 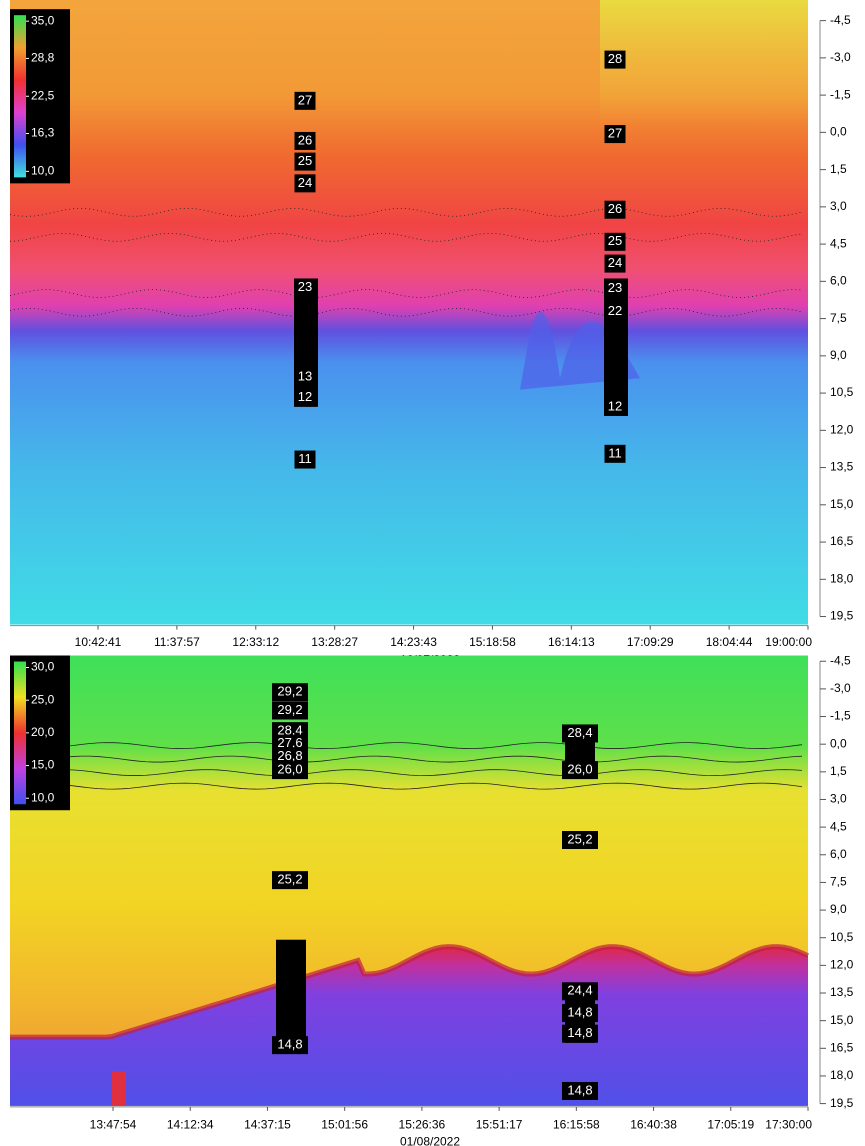 I want to click on contour-label: 24, so click(x=305, y=182).